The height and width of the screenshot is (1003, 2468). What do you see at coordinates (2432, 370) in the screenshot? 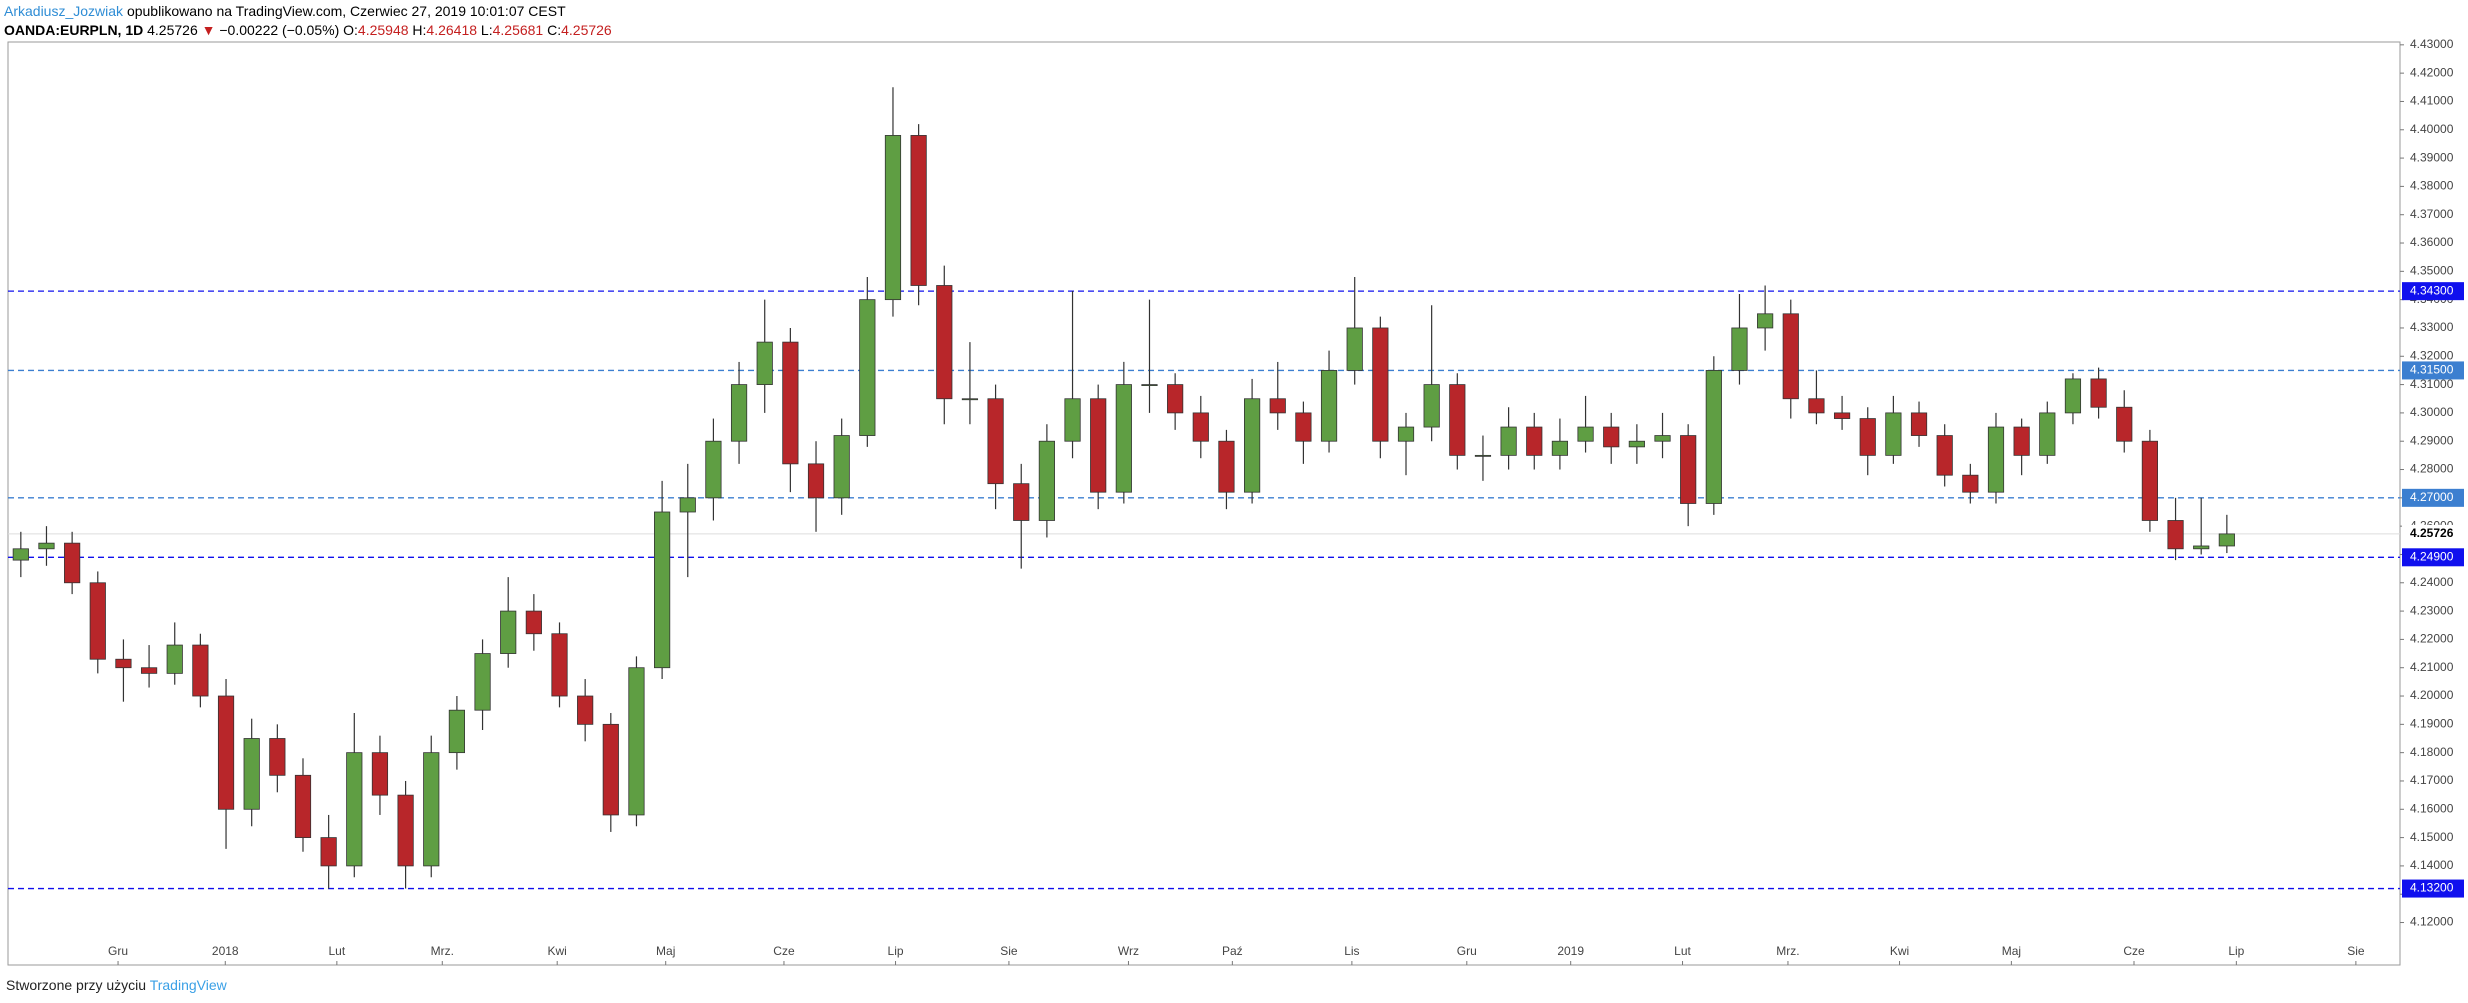
I see `level-price-label: 4.31500` at bounding box center [2432, 370].